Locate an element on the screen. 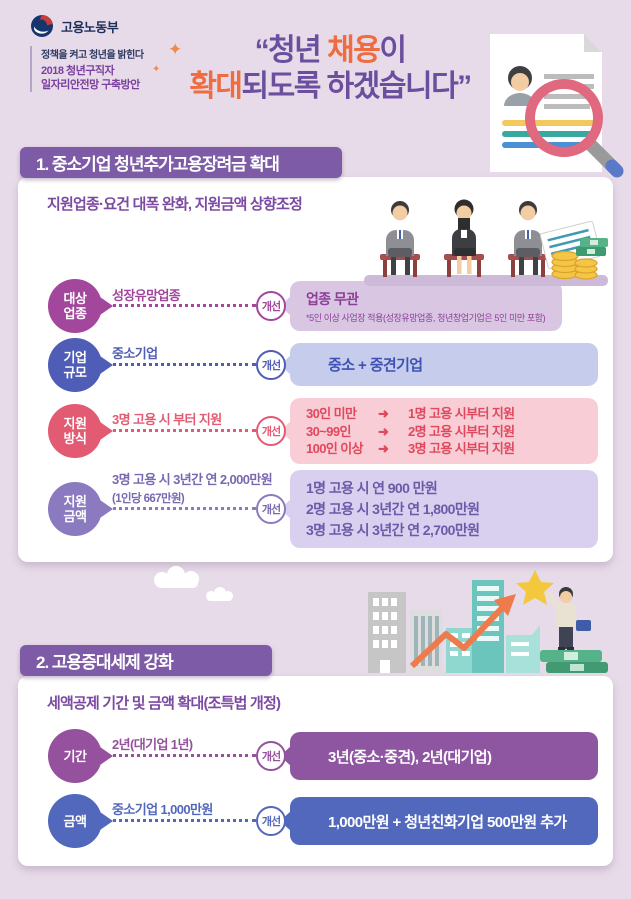  row-label-target-industry: 대상 업종 is located at coordinates (80, 306).